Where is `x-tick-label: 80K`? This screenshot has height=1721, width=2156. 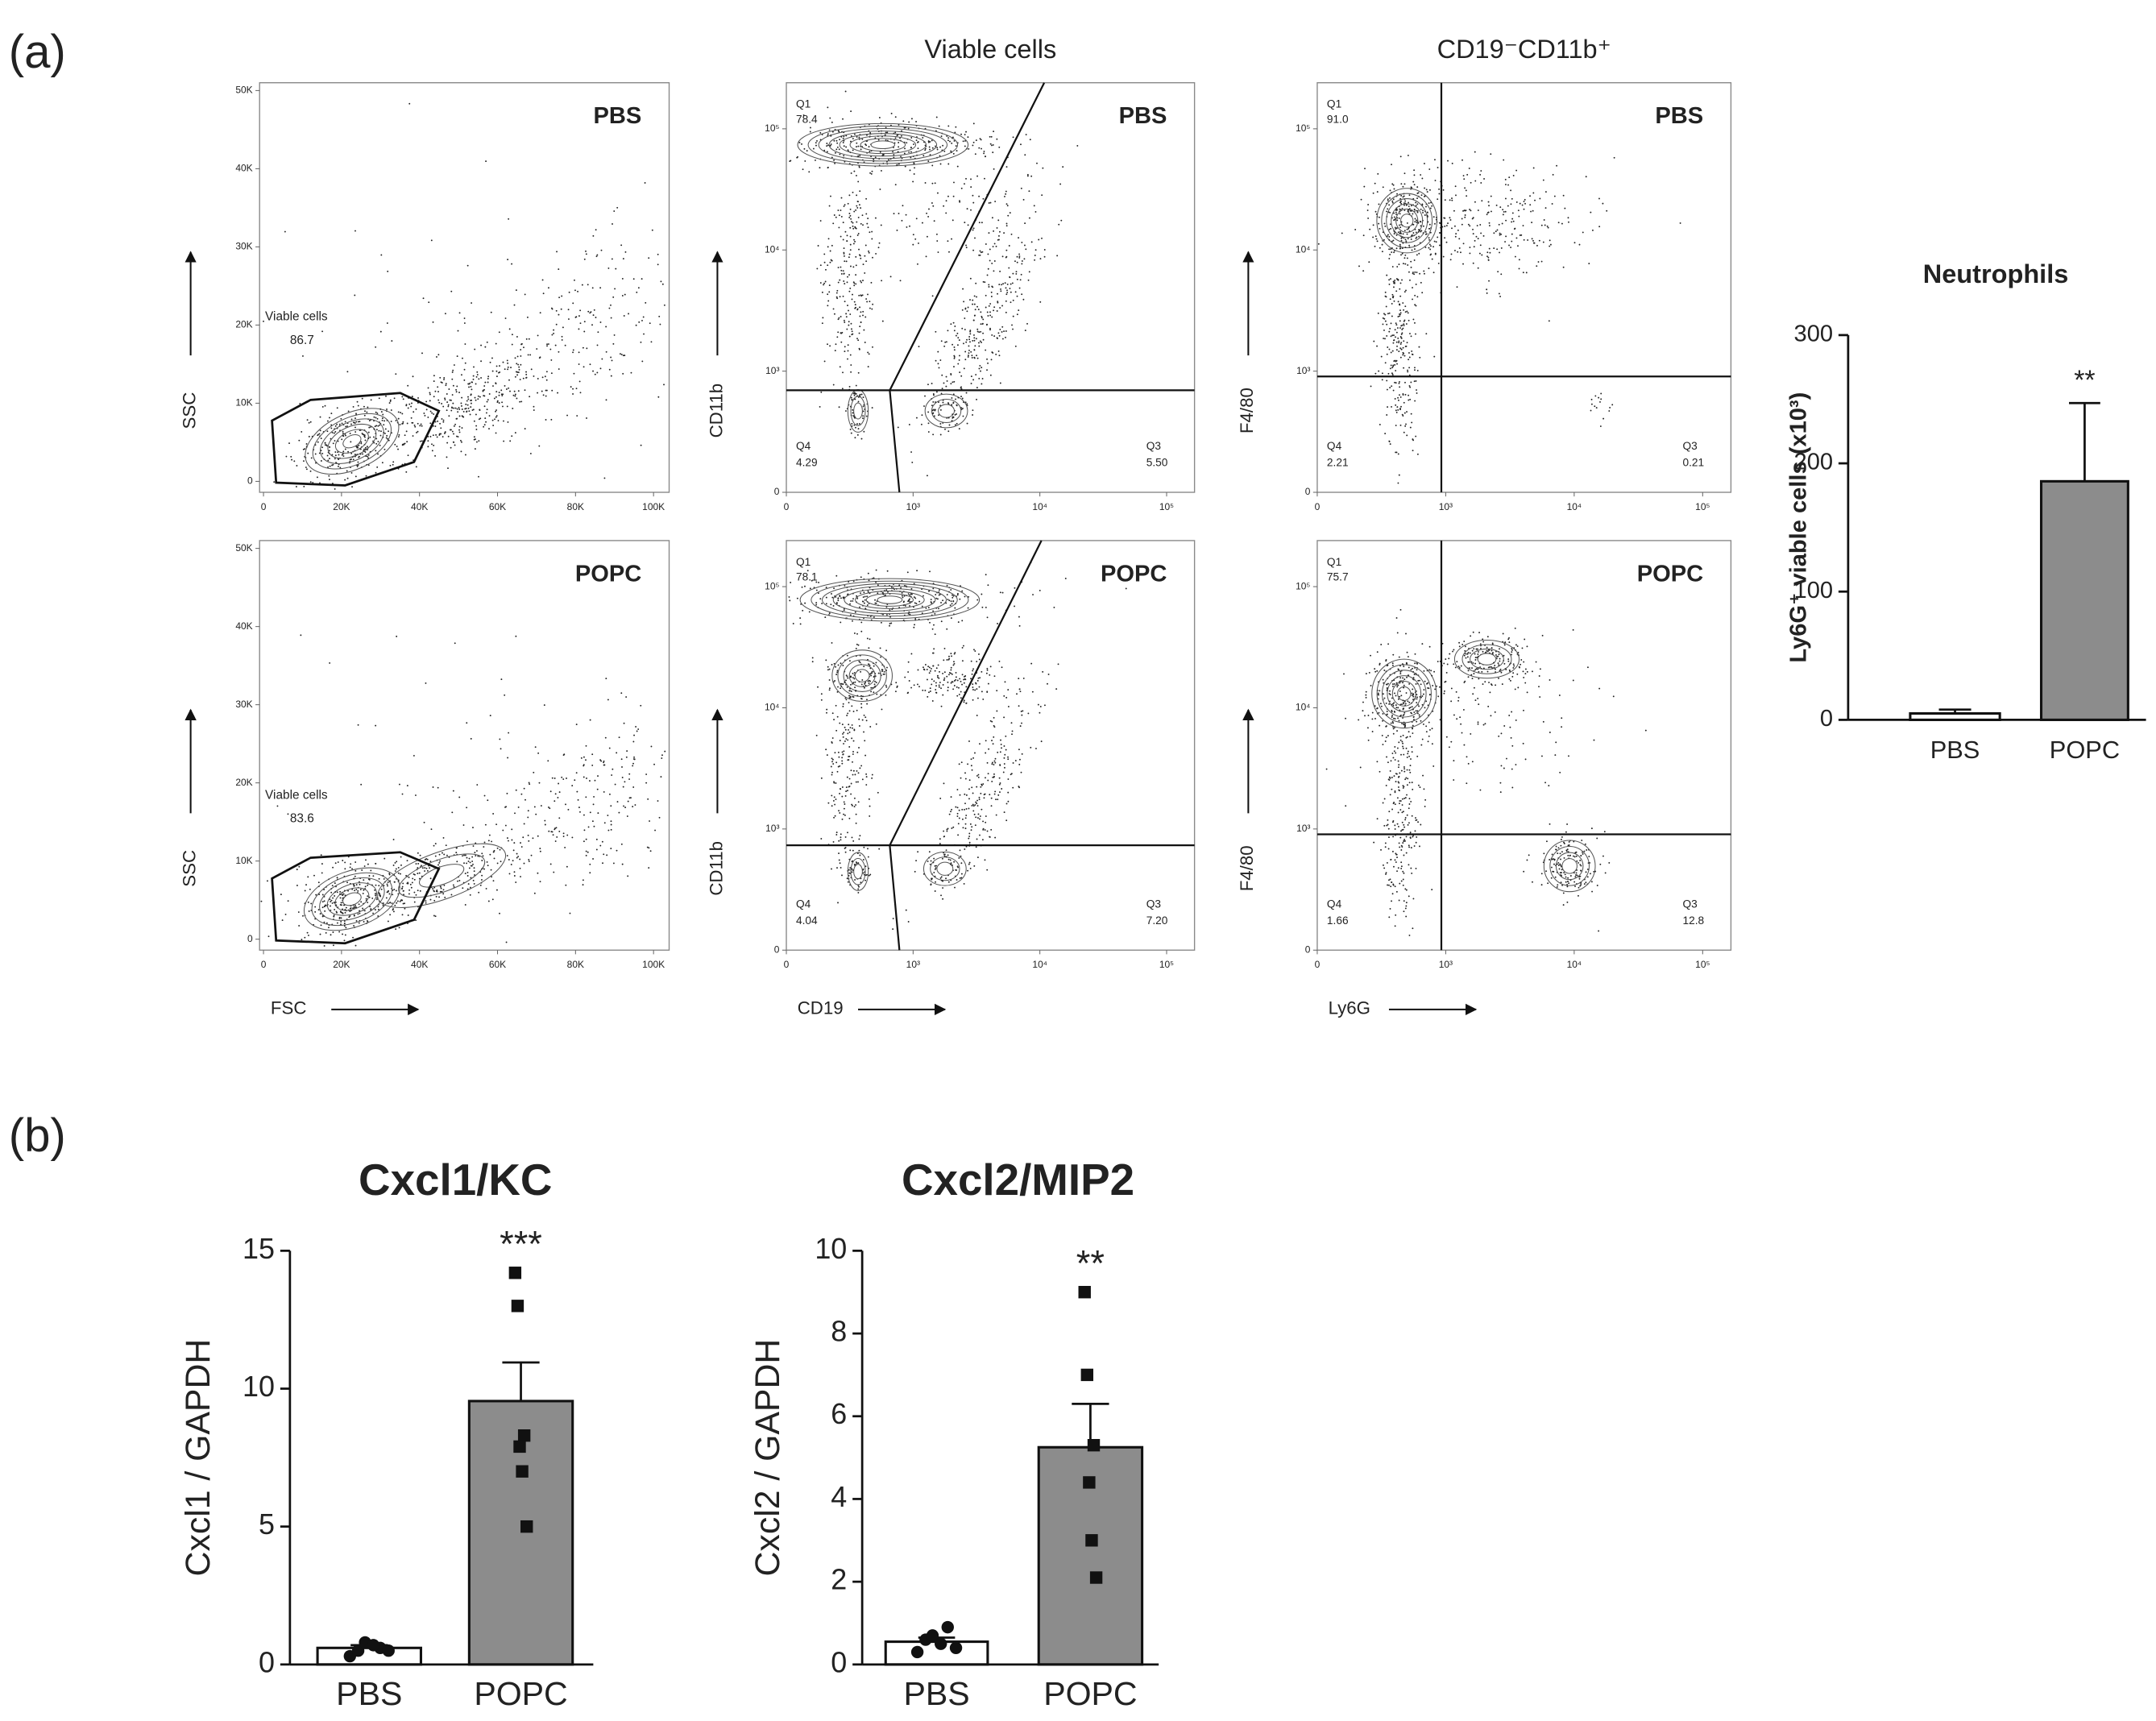
x-tick-label: 80K is located at coordinates (575, 965).